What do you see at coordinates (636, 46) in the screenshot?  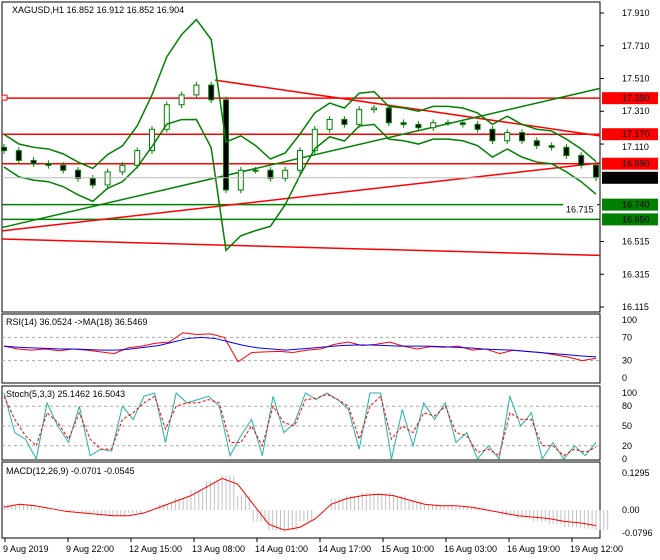 I see `price-tick-label: 17.710` at bounding box center [636, 46].